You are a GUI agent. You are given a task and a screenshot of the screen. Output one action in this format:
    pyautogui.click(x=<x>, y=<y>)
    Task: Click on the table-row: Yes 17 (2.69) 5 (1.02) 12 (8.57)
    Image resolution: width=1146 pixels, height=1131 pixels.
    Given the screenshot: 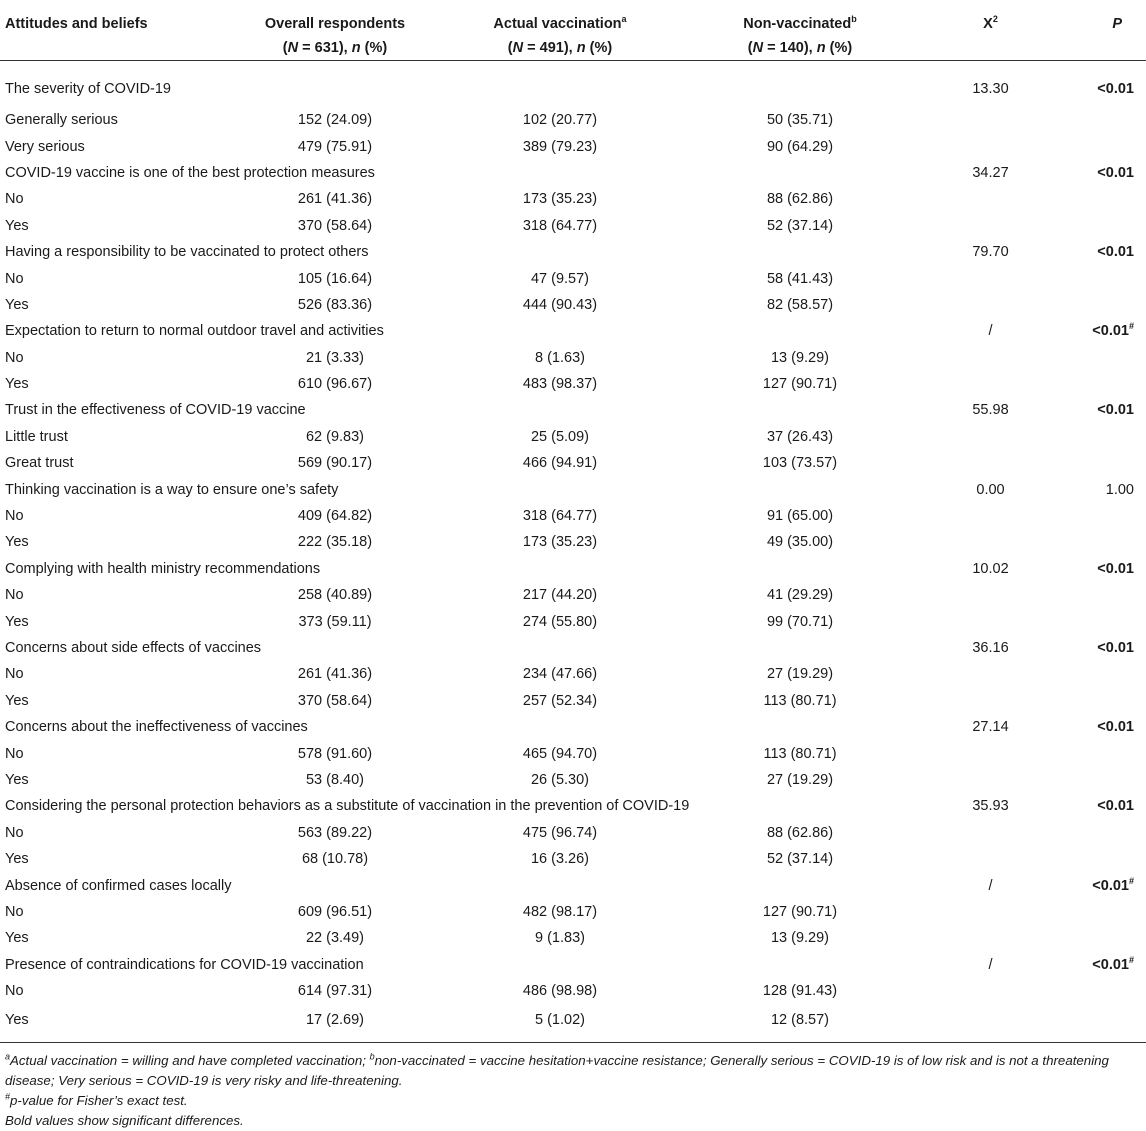 What is the action you would take?
    pyautogui.click(x=573, y=1023)
    